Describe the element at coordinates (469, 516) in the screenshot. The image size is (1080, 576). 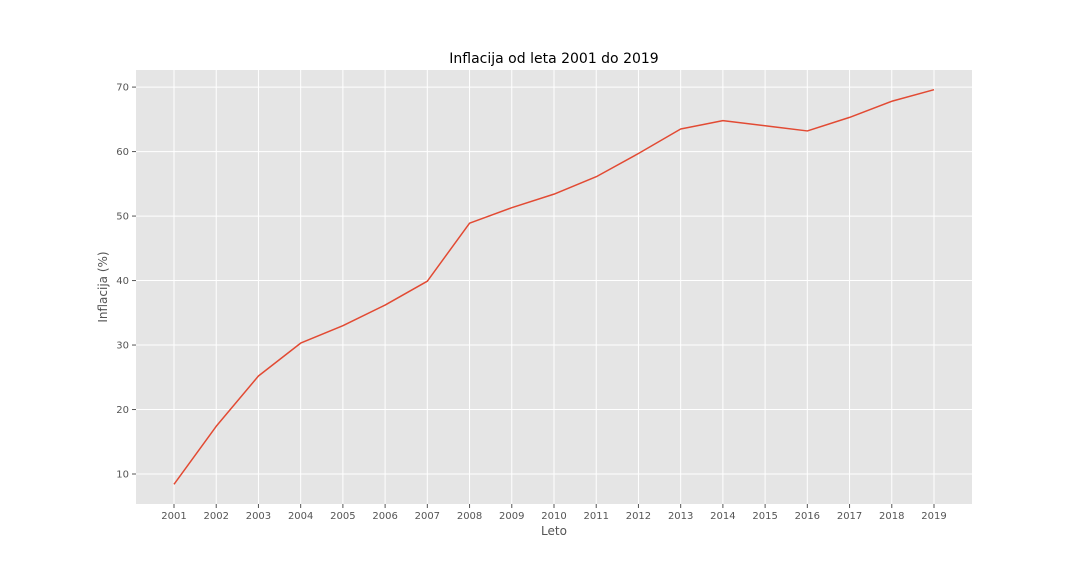
I see `x-tick-label: 2008` at that location.